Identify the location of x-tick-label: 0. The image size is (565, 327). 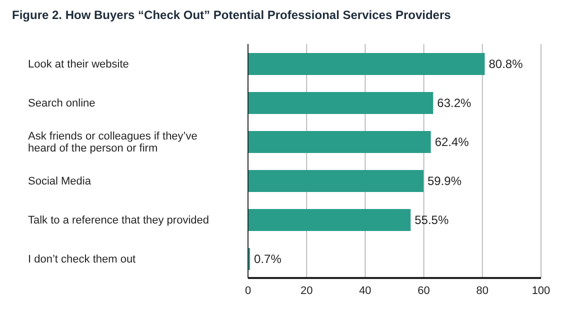
(248, 290).